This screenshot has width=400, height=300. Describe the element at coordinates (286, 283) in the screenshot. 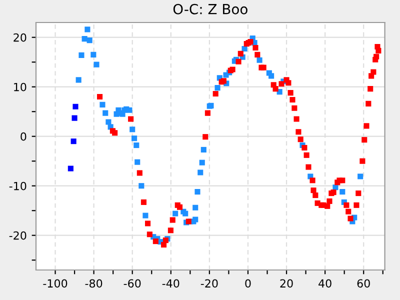

I see `x-tick-label: 20` at that location.